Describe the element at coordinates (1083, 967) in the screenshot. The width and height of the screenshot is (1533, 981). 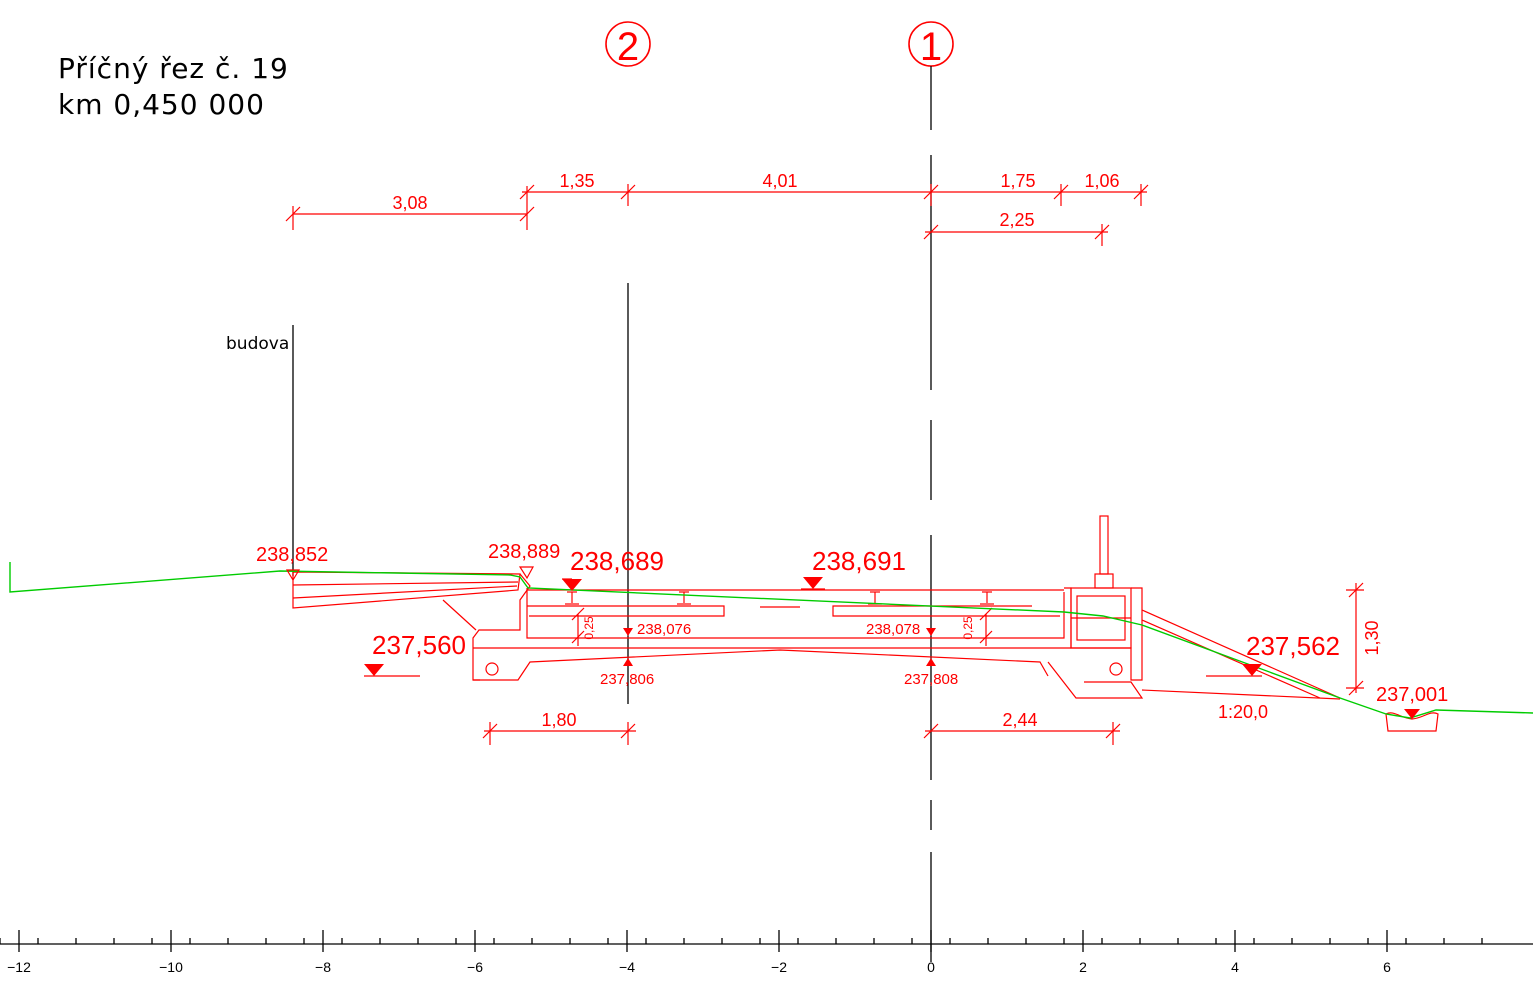
I see `axis-tick-label: 2` at that location.